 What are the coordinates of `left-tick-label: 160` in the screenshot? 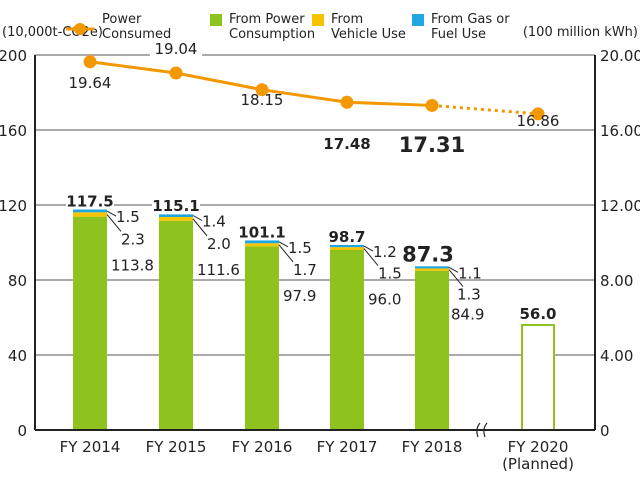 It's located at (13, 131).